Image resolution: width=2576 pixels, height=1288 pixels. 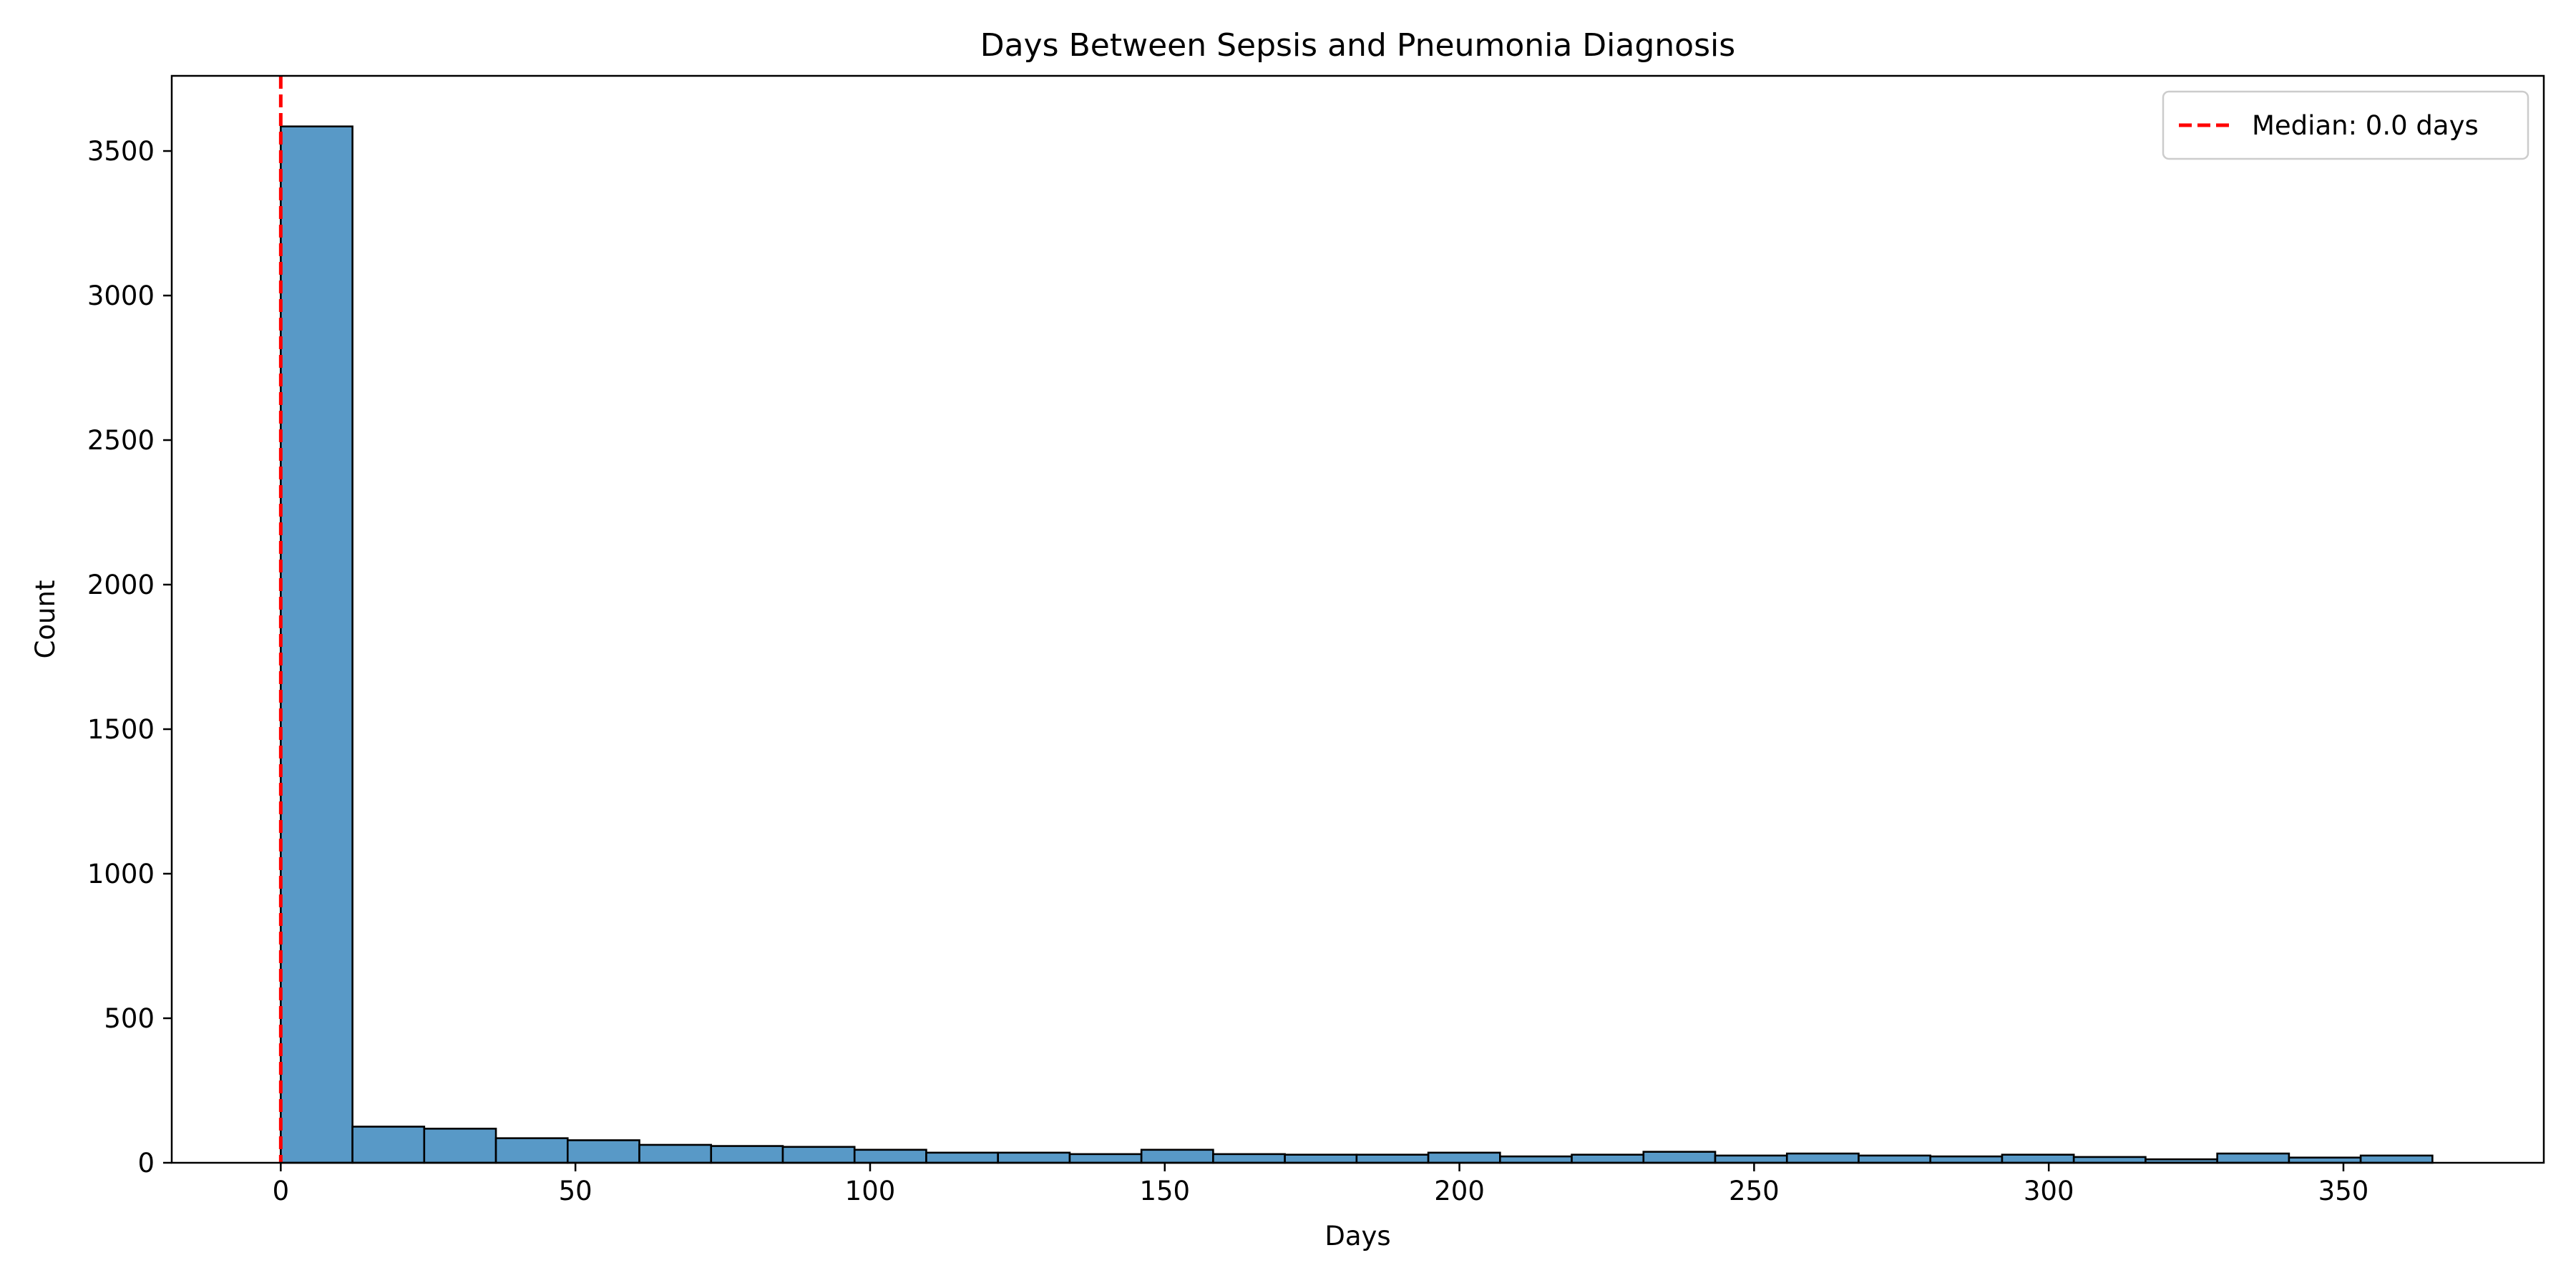 I want to click on legend: Median: 0.0 days, so click(x=2345, y=125).